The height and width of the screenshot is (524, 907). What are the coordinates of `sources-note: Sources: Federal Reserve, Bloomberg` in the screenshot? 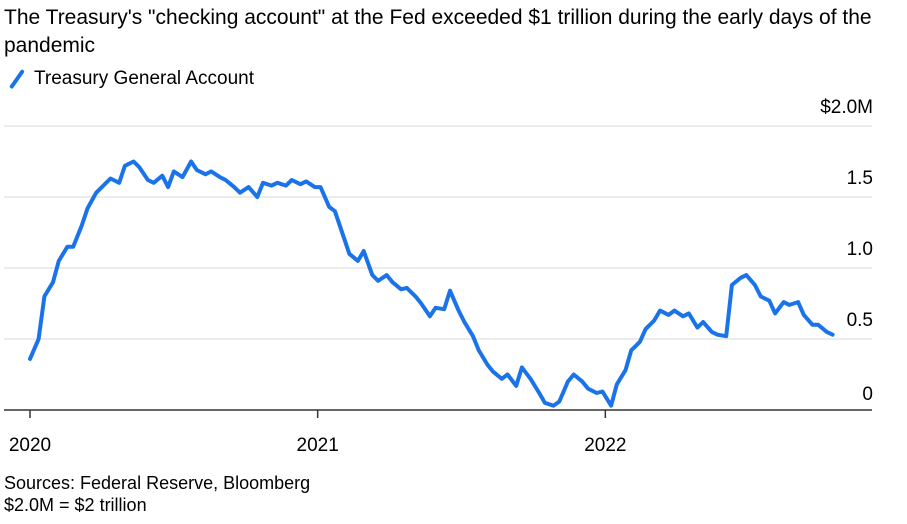 It's located at (157, 483).